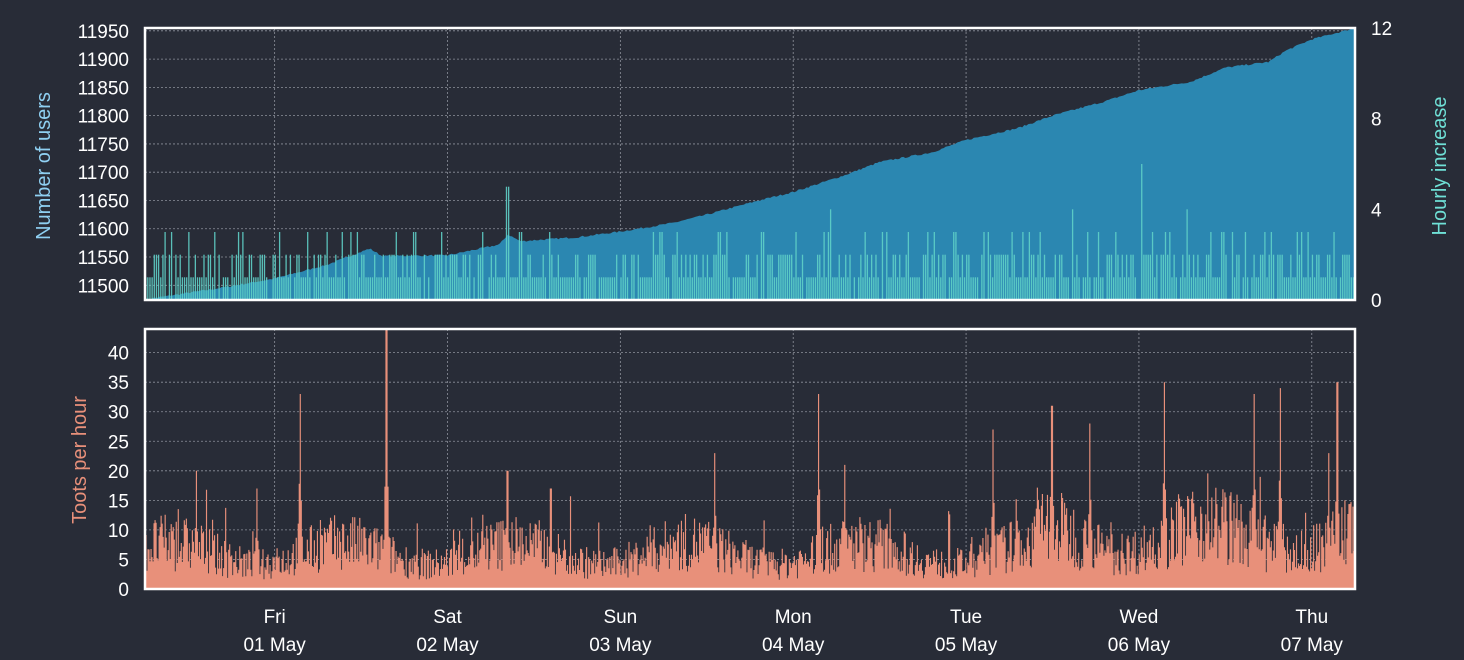 Image resolution: width=1464 pixels, height=660 pixels. What do you see at coordinates (103, 145) in the screenshot?
I see `users-y-tick-label: 11750` at bounding box center [103, 145].